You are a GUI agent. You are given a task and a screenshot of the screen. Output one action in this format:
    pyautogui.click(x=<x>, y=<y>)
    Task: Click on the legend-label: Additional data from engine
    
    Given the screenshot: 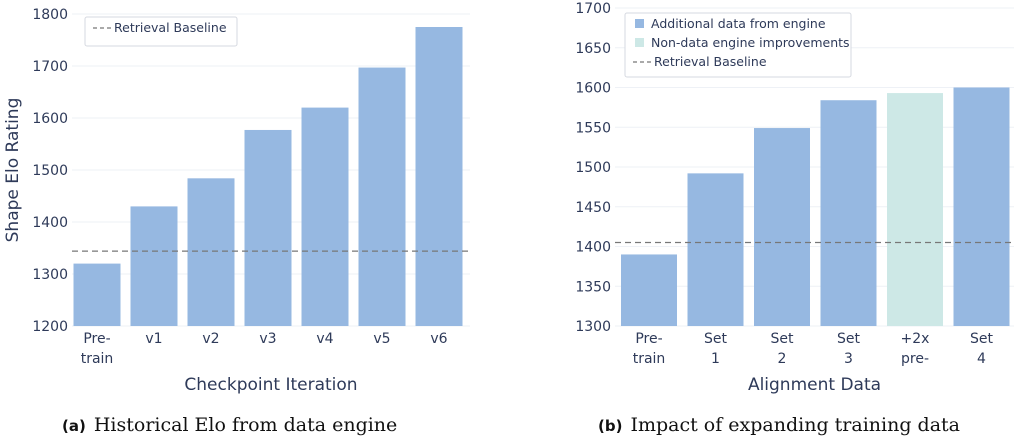 What is the action you would take?
    pyautogui.click(x=738, y=23)
    